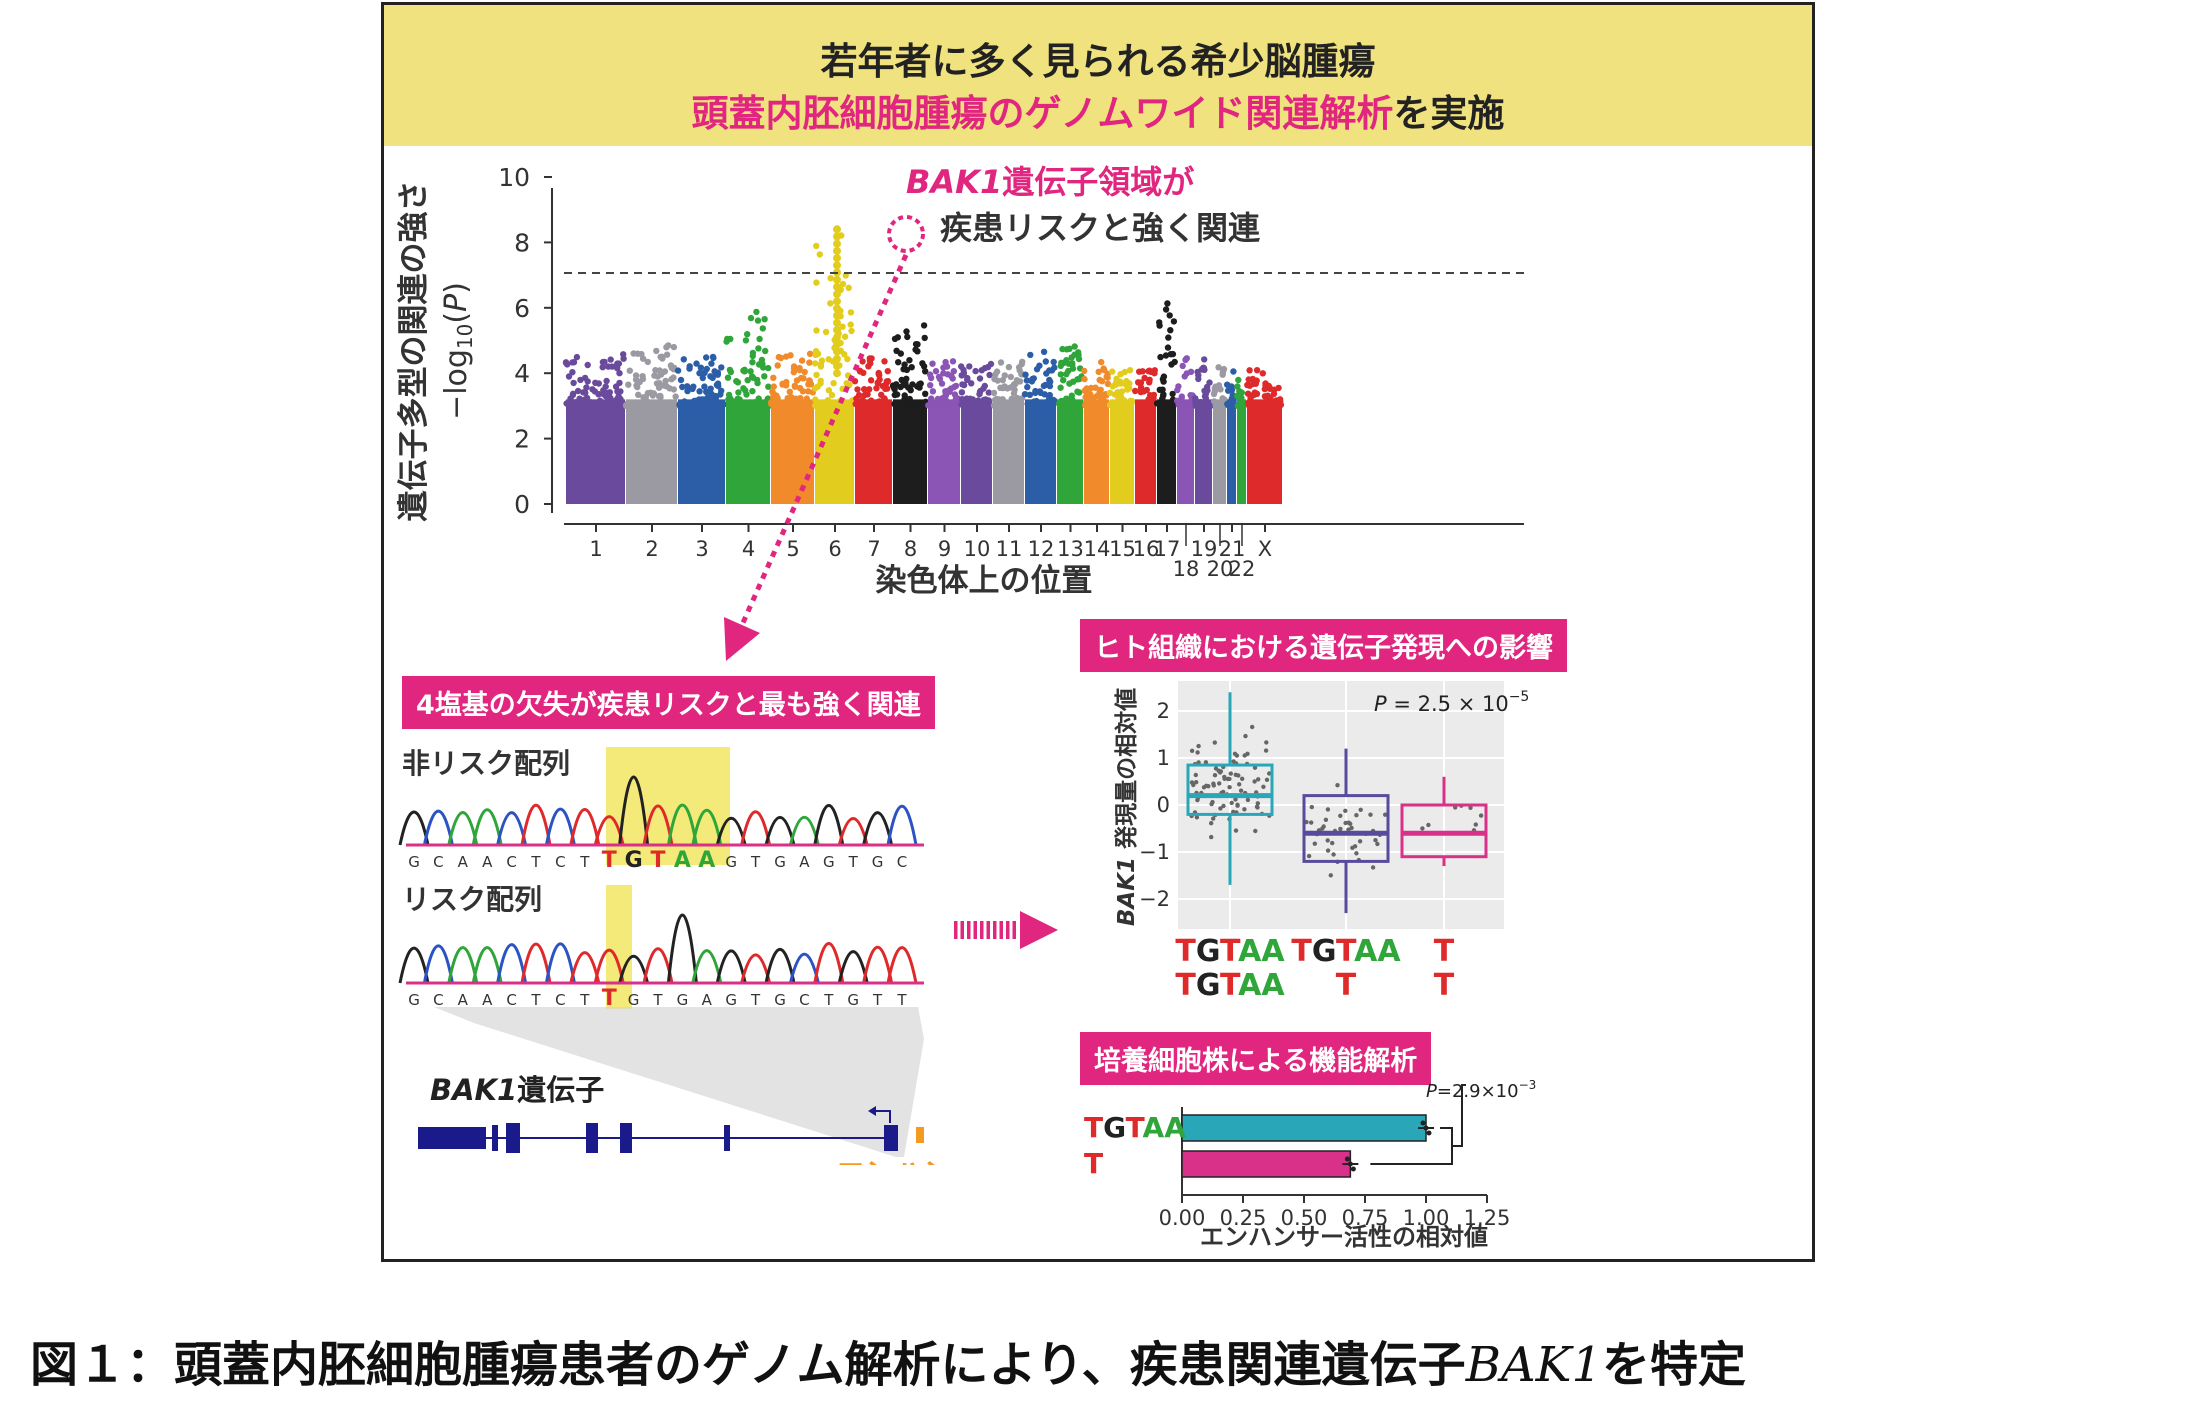 Image resolution: width=2201 pixels, height=1414 pixels. What do you see at coordinates (1265, 549) in the screenshot?
I see `x-tick-label: X` at bounding box center [1265, 549].